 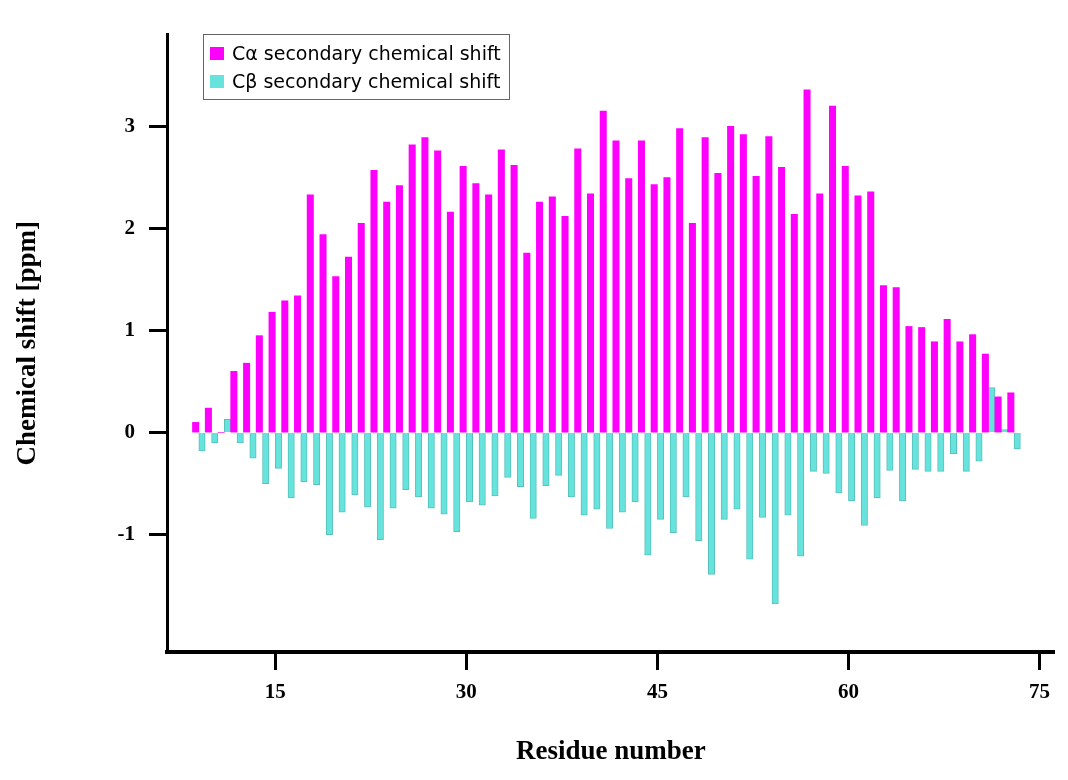 What do you see at coordinates (275, 691) in the screenshot?
I see `x-tick-label: 15` at bounding box center [275, 691].